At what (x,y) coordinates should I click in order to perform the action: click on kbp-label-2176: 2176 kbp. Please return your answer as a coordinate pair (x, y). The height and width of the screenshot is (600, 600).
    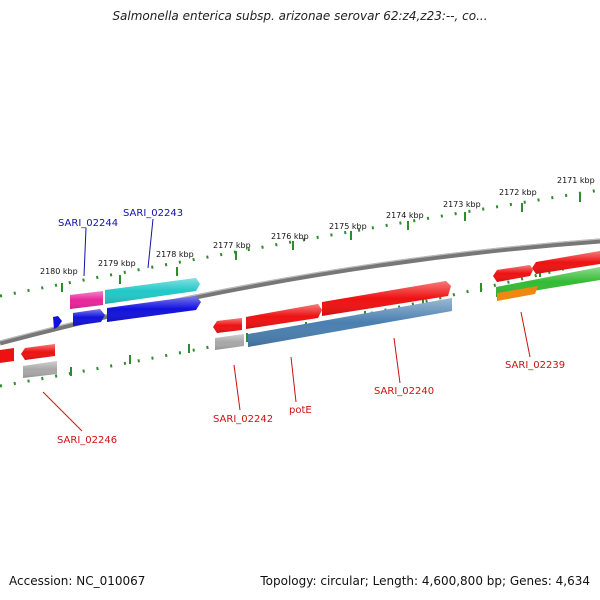
    Looking at the image, I should click on (290, 236).